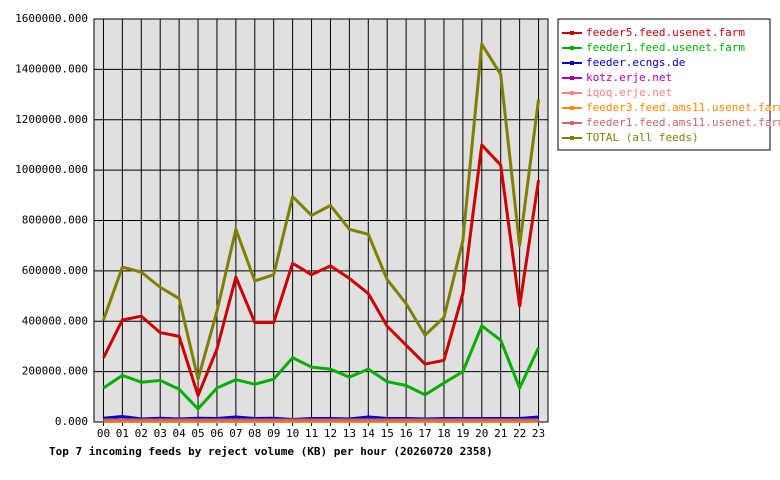 The image size is (780, 480). I want to click on x-tick-label: 09, so click(273, 433).